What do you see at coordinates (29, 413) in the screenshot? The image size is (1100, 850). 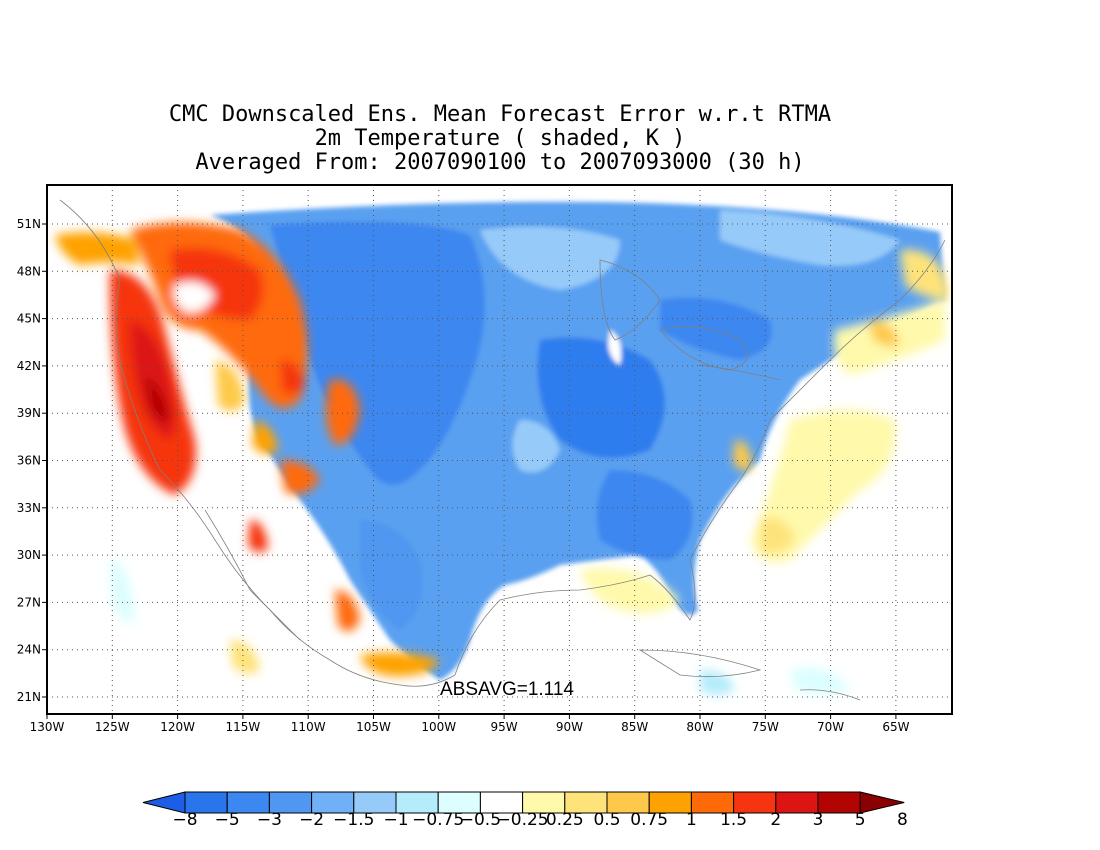 I see `lat-label: 39N` at bounding box center [29, 413].